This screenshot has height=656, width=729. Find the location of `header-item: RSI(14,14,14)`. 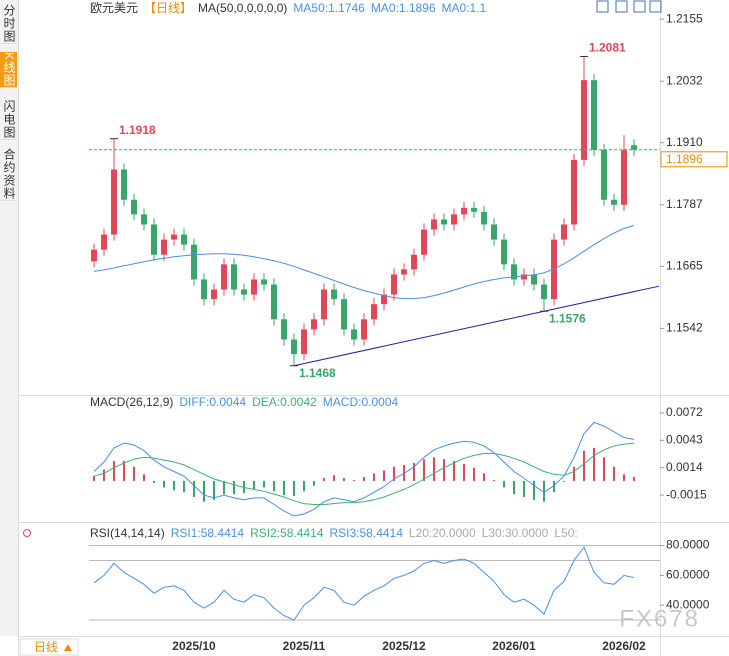

header-item: RSI(14,14,14) is located at coordinates (127, 533).